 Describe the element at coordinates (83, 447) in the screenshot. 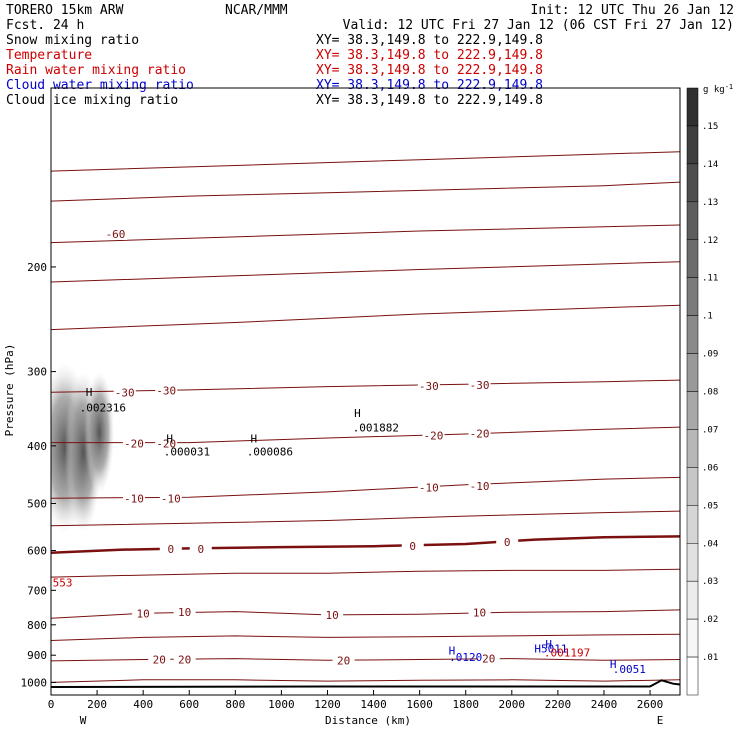

I see `snow-shading` at that location.